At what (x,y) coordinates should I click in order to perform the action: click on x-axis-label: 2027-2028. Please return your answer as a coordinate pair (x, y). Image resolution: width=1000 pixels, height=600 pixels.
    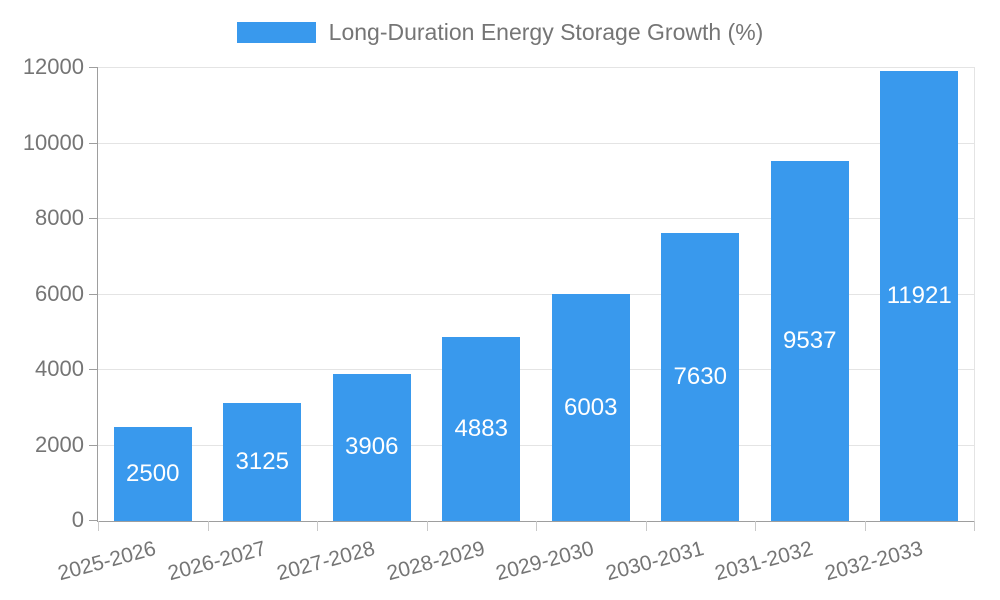
    Looking at the image, I should click on (326, 561).